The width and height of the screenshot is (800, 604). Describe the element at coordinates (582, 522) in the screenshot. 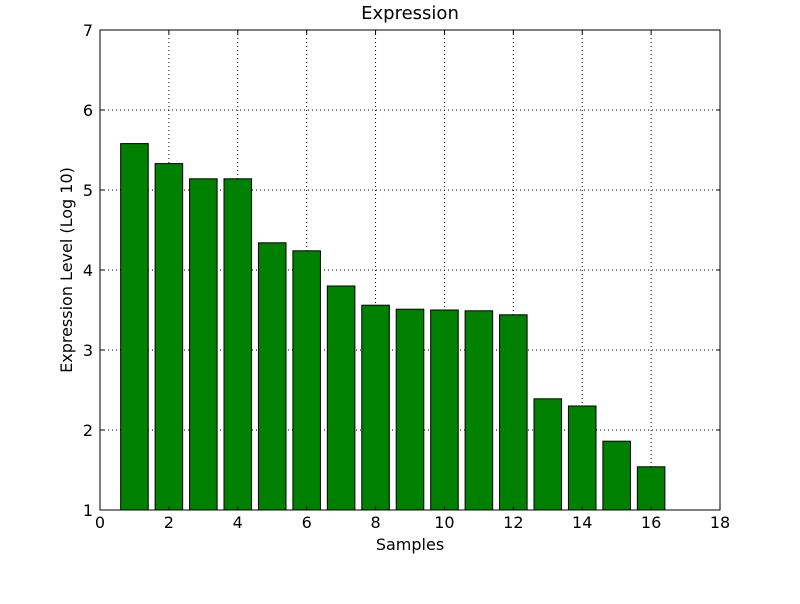

I see `x-tick-label: 14` at that location.